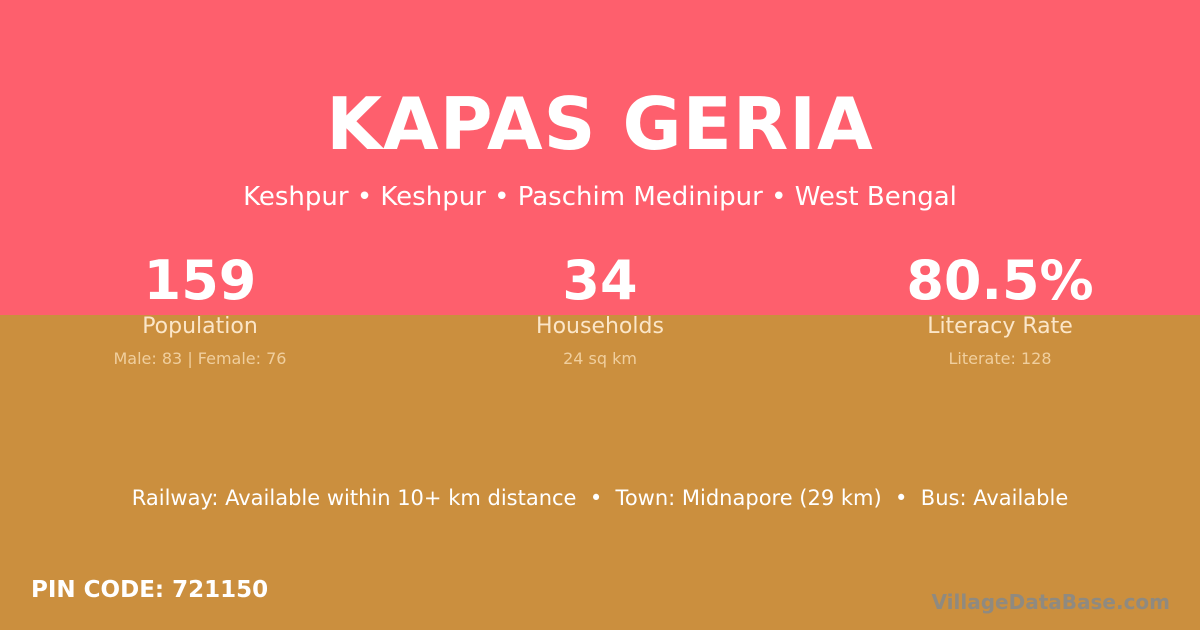  I want to click on stat-label: Literacy Rate, so click(1000, 326).